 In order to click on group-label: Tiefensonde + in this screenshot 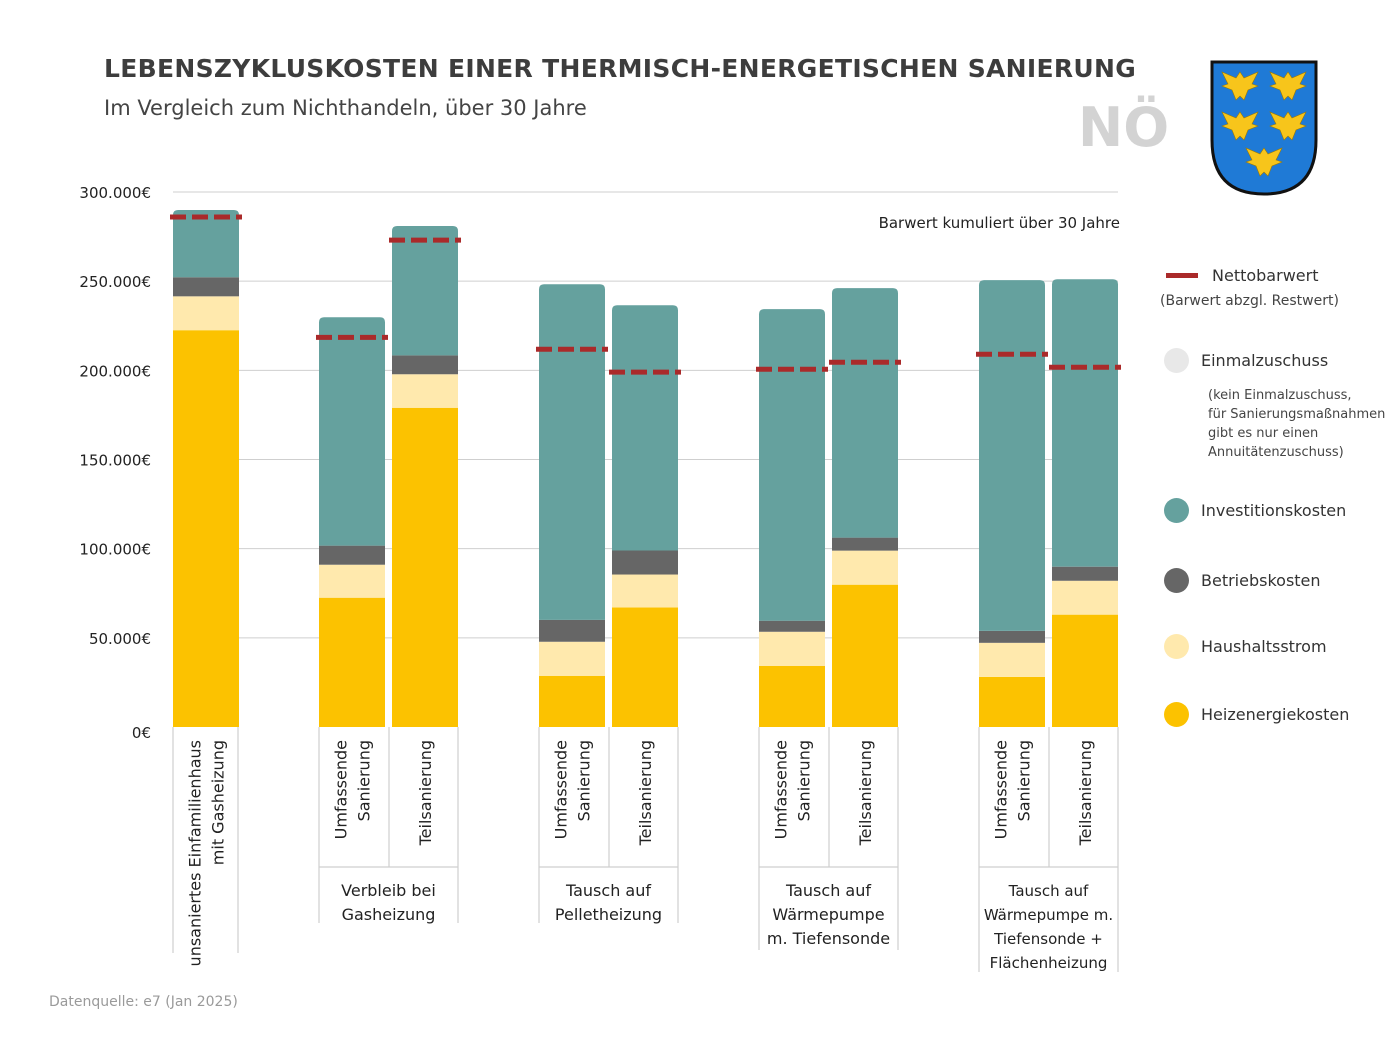, I will do `click(1048, 939)`.